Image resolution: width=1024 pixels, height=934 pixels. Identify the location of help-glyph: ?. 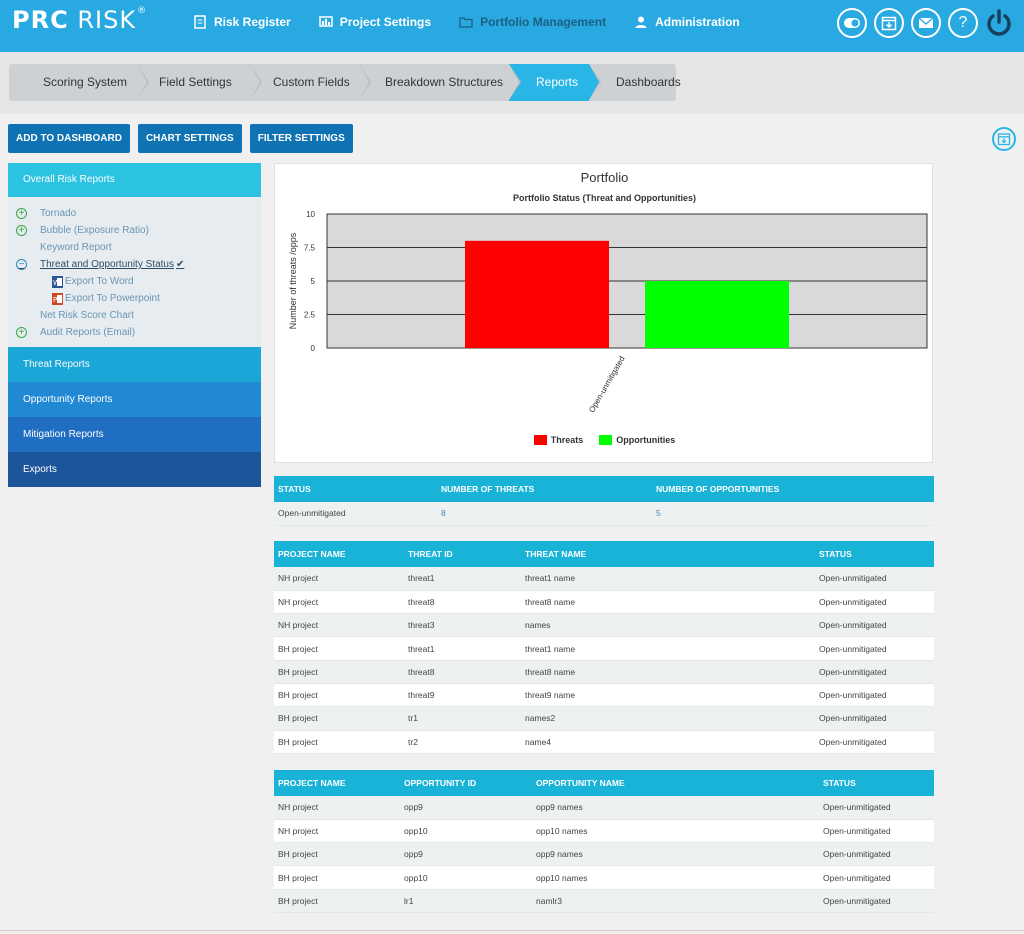
(963, 22).